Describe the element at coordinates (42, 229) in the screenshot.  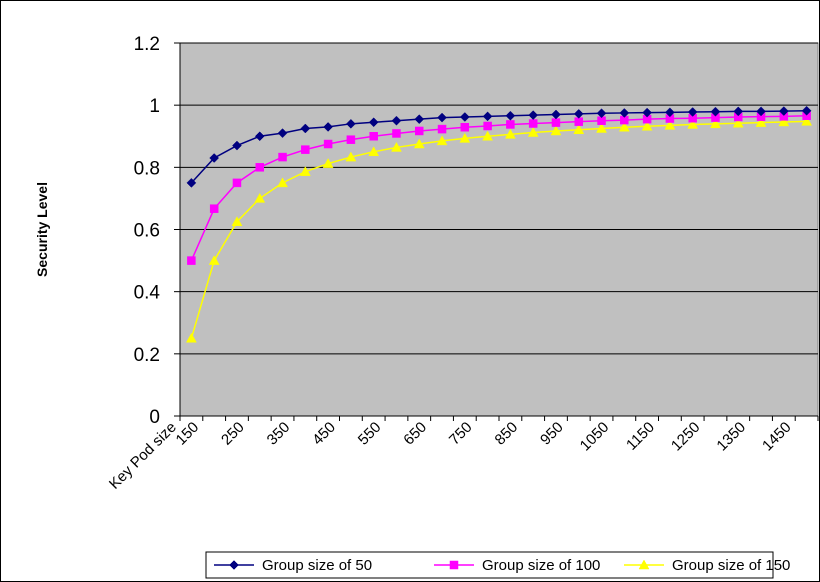
I see `y-axis-title: Security Level` at that location.